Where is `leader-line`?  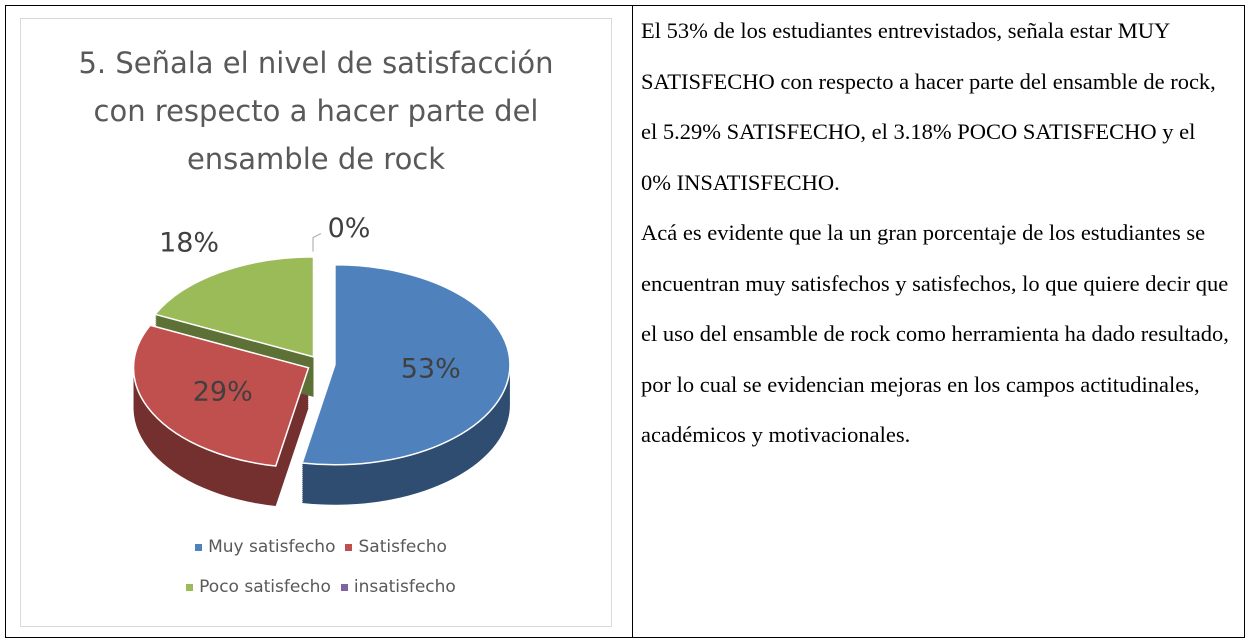
leader-line is located at coordinates (317, 242).